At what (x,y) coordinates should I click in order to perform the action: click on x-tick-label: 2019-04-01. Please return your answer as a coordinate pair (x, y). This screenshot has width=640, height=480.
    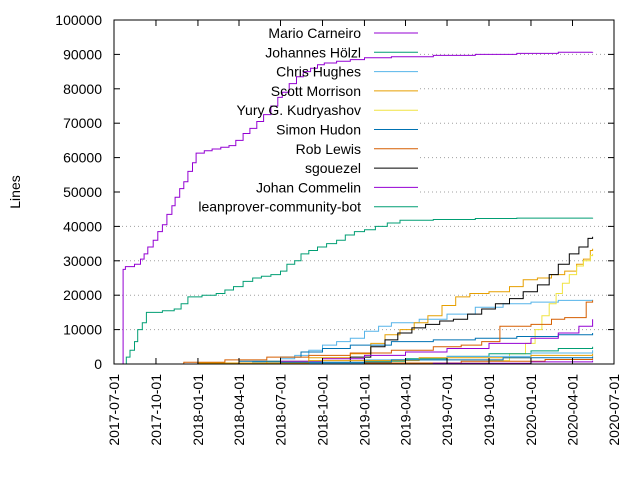
    Looking at the image, I should click on (406, 410).